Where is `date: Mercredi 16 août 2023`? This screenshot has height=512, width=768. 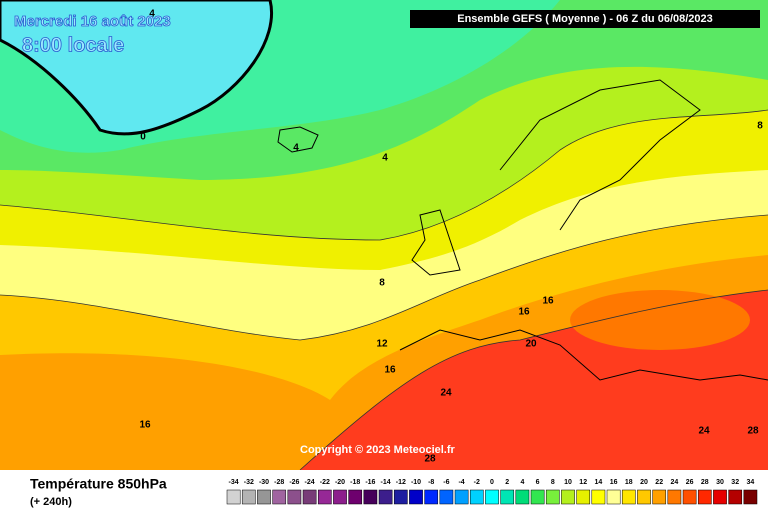 date: Mercredi 16 août 2023 is located at coordinates (92, 21).